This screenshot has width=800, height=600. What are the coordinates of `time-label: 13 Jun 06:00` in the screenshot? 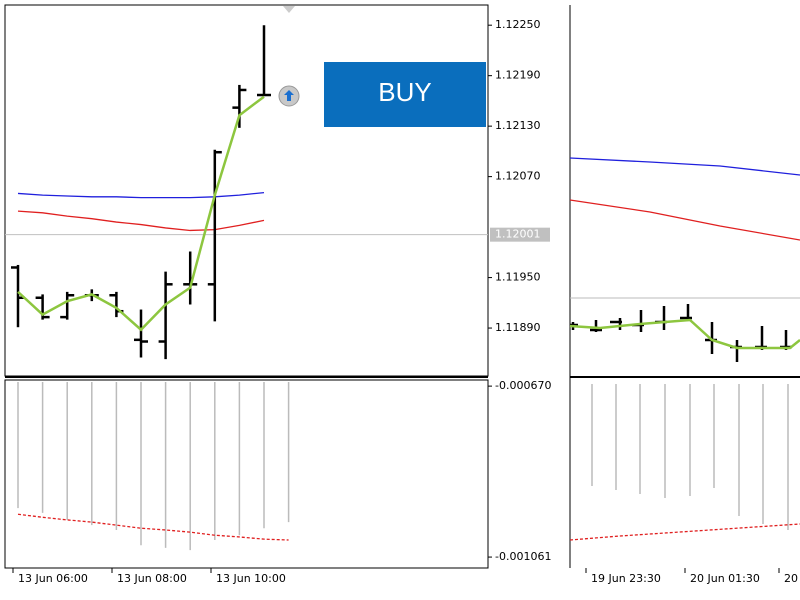 It's located at (53, 578).